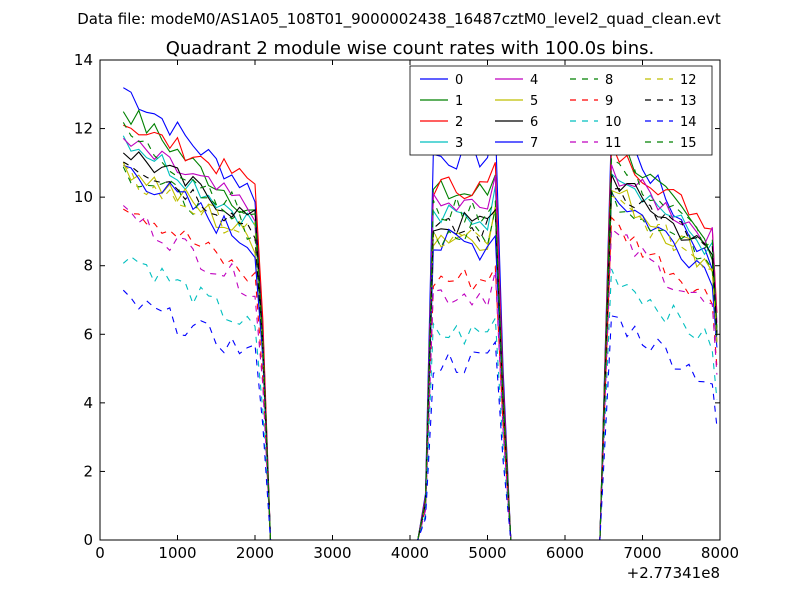 The image size is (800, 600). What do you see at coordinates (459, 122) in the screenshot?
I see `legend-label-2: 2` at bounding box center [459, 122].